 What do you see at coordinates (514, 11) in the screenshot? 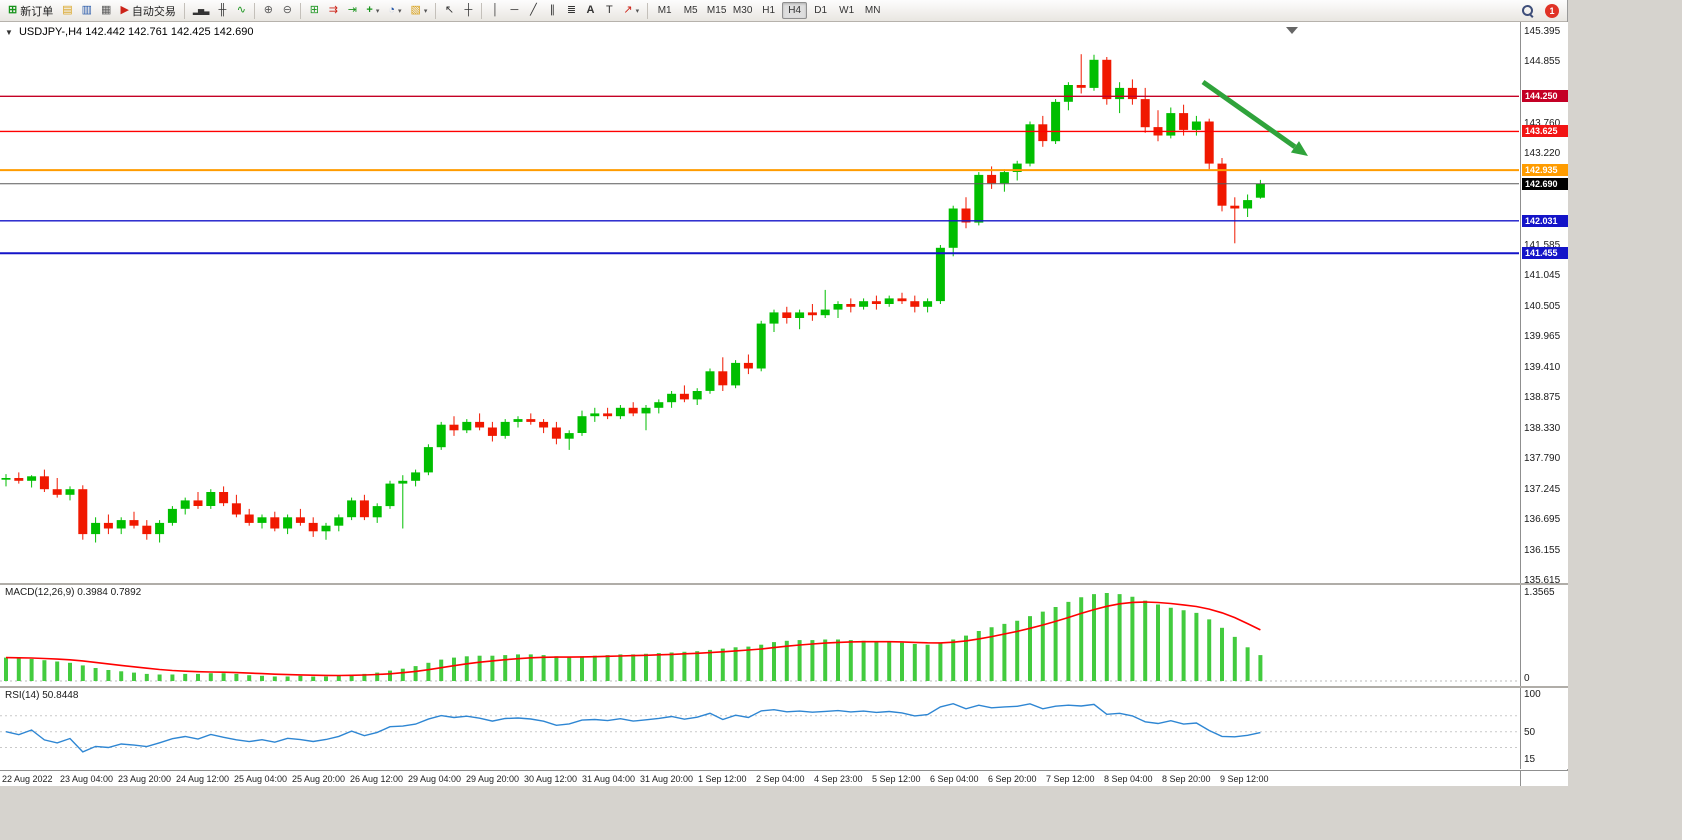
I see `horizontal-line-button: ─` at bounding box center [514, 11].